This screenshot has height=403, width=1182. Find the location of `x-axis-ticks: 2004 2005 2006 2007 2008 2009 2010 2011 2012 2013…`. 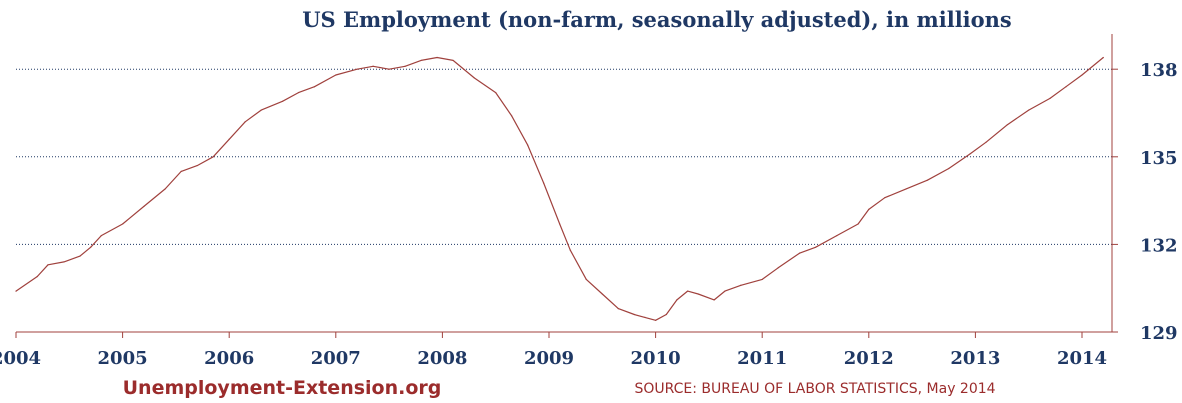

x-axis-ticks: 2004 2005 2006 2007 2008 2009 2010 2011 2012 2013… is located at coordinates (553, 350).